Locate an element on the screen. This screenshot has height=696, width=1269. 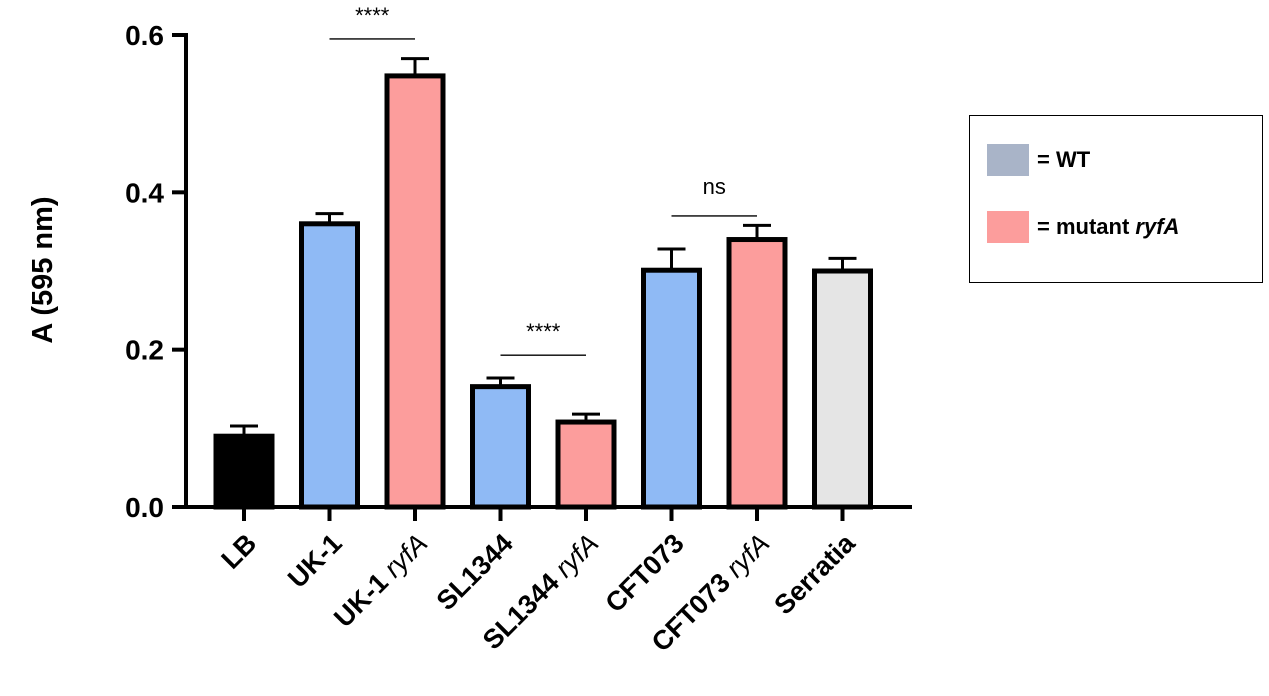
y-tick-label: 0.6 is located at coordinates (144, 35).